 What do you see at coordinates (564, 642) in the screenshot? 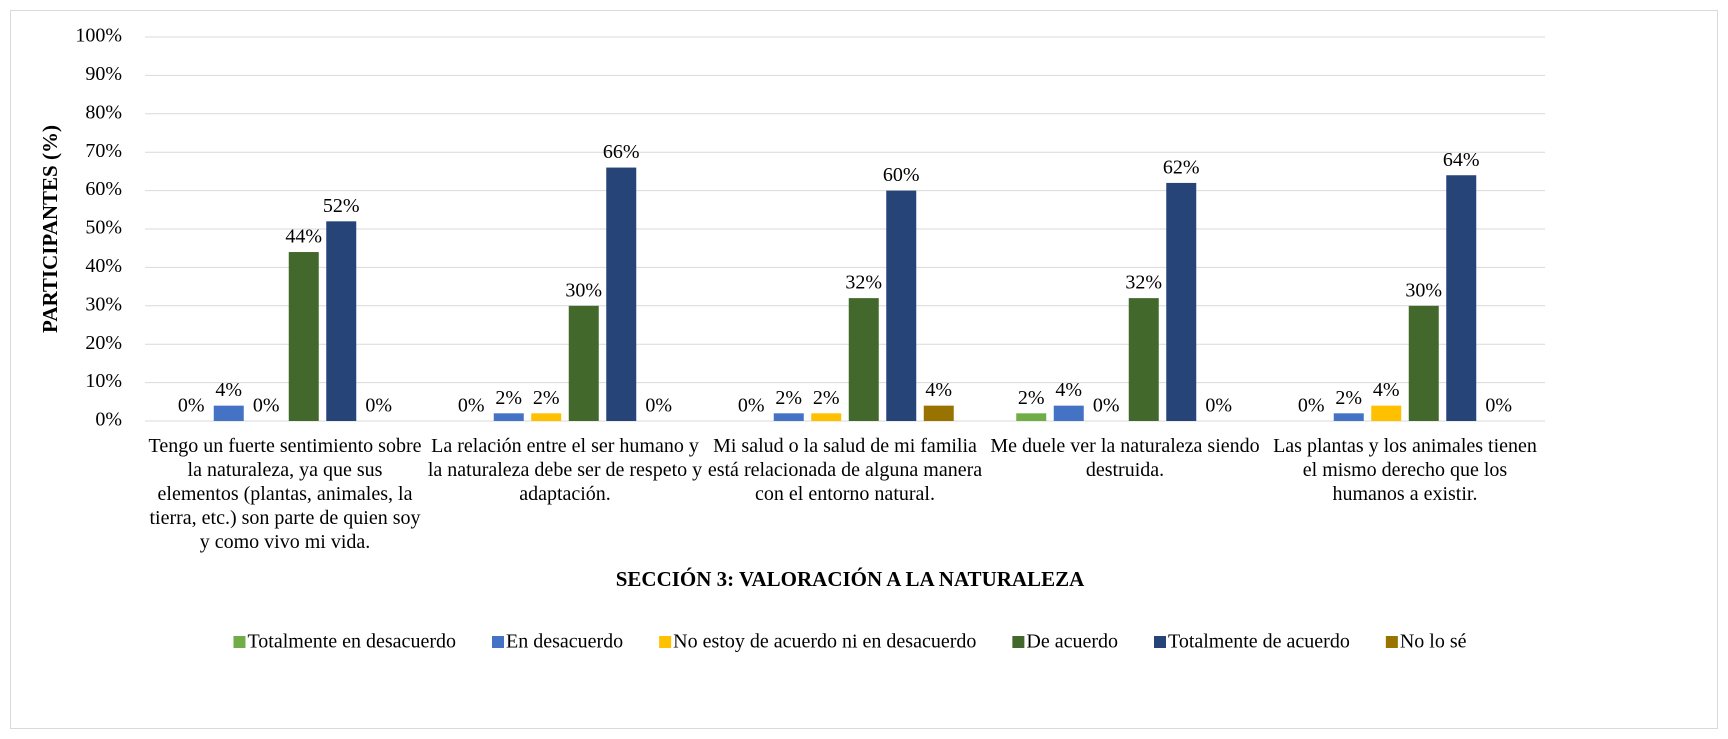
I see `legend-label: En desacuerdo` at bounding box center [564, 642].